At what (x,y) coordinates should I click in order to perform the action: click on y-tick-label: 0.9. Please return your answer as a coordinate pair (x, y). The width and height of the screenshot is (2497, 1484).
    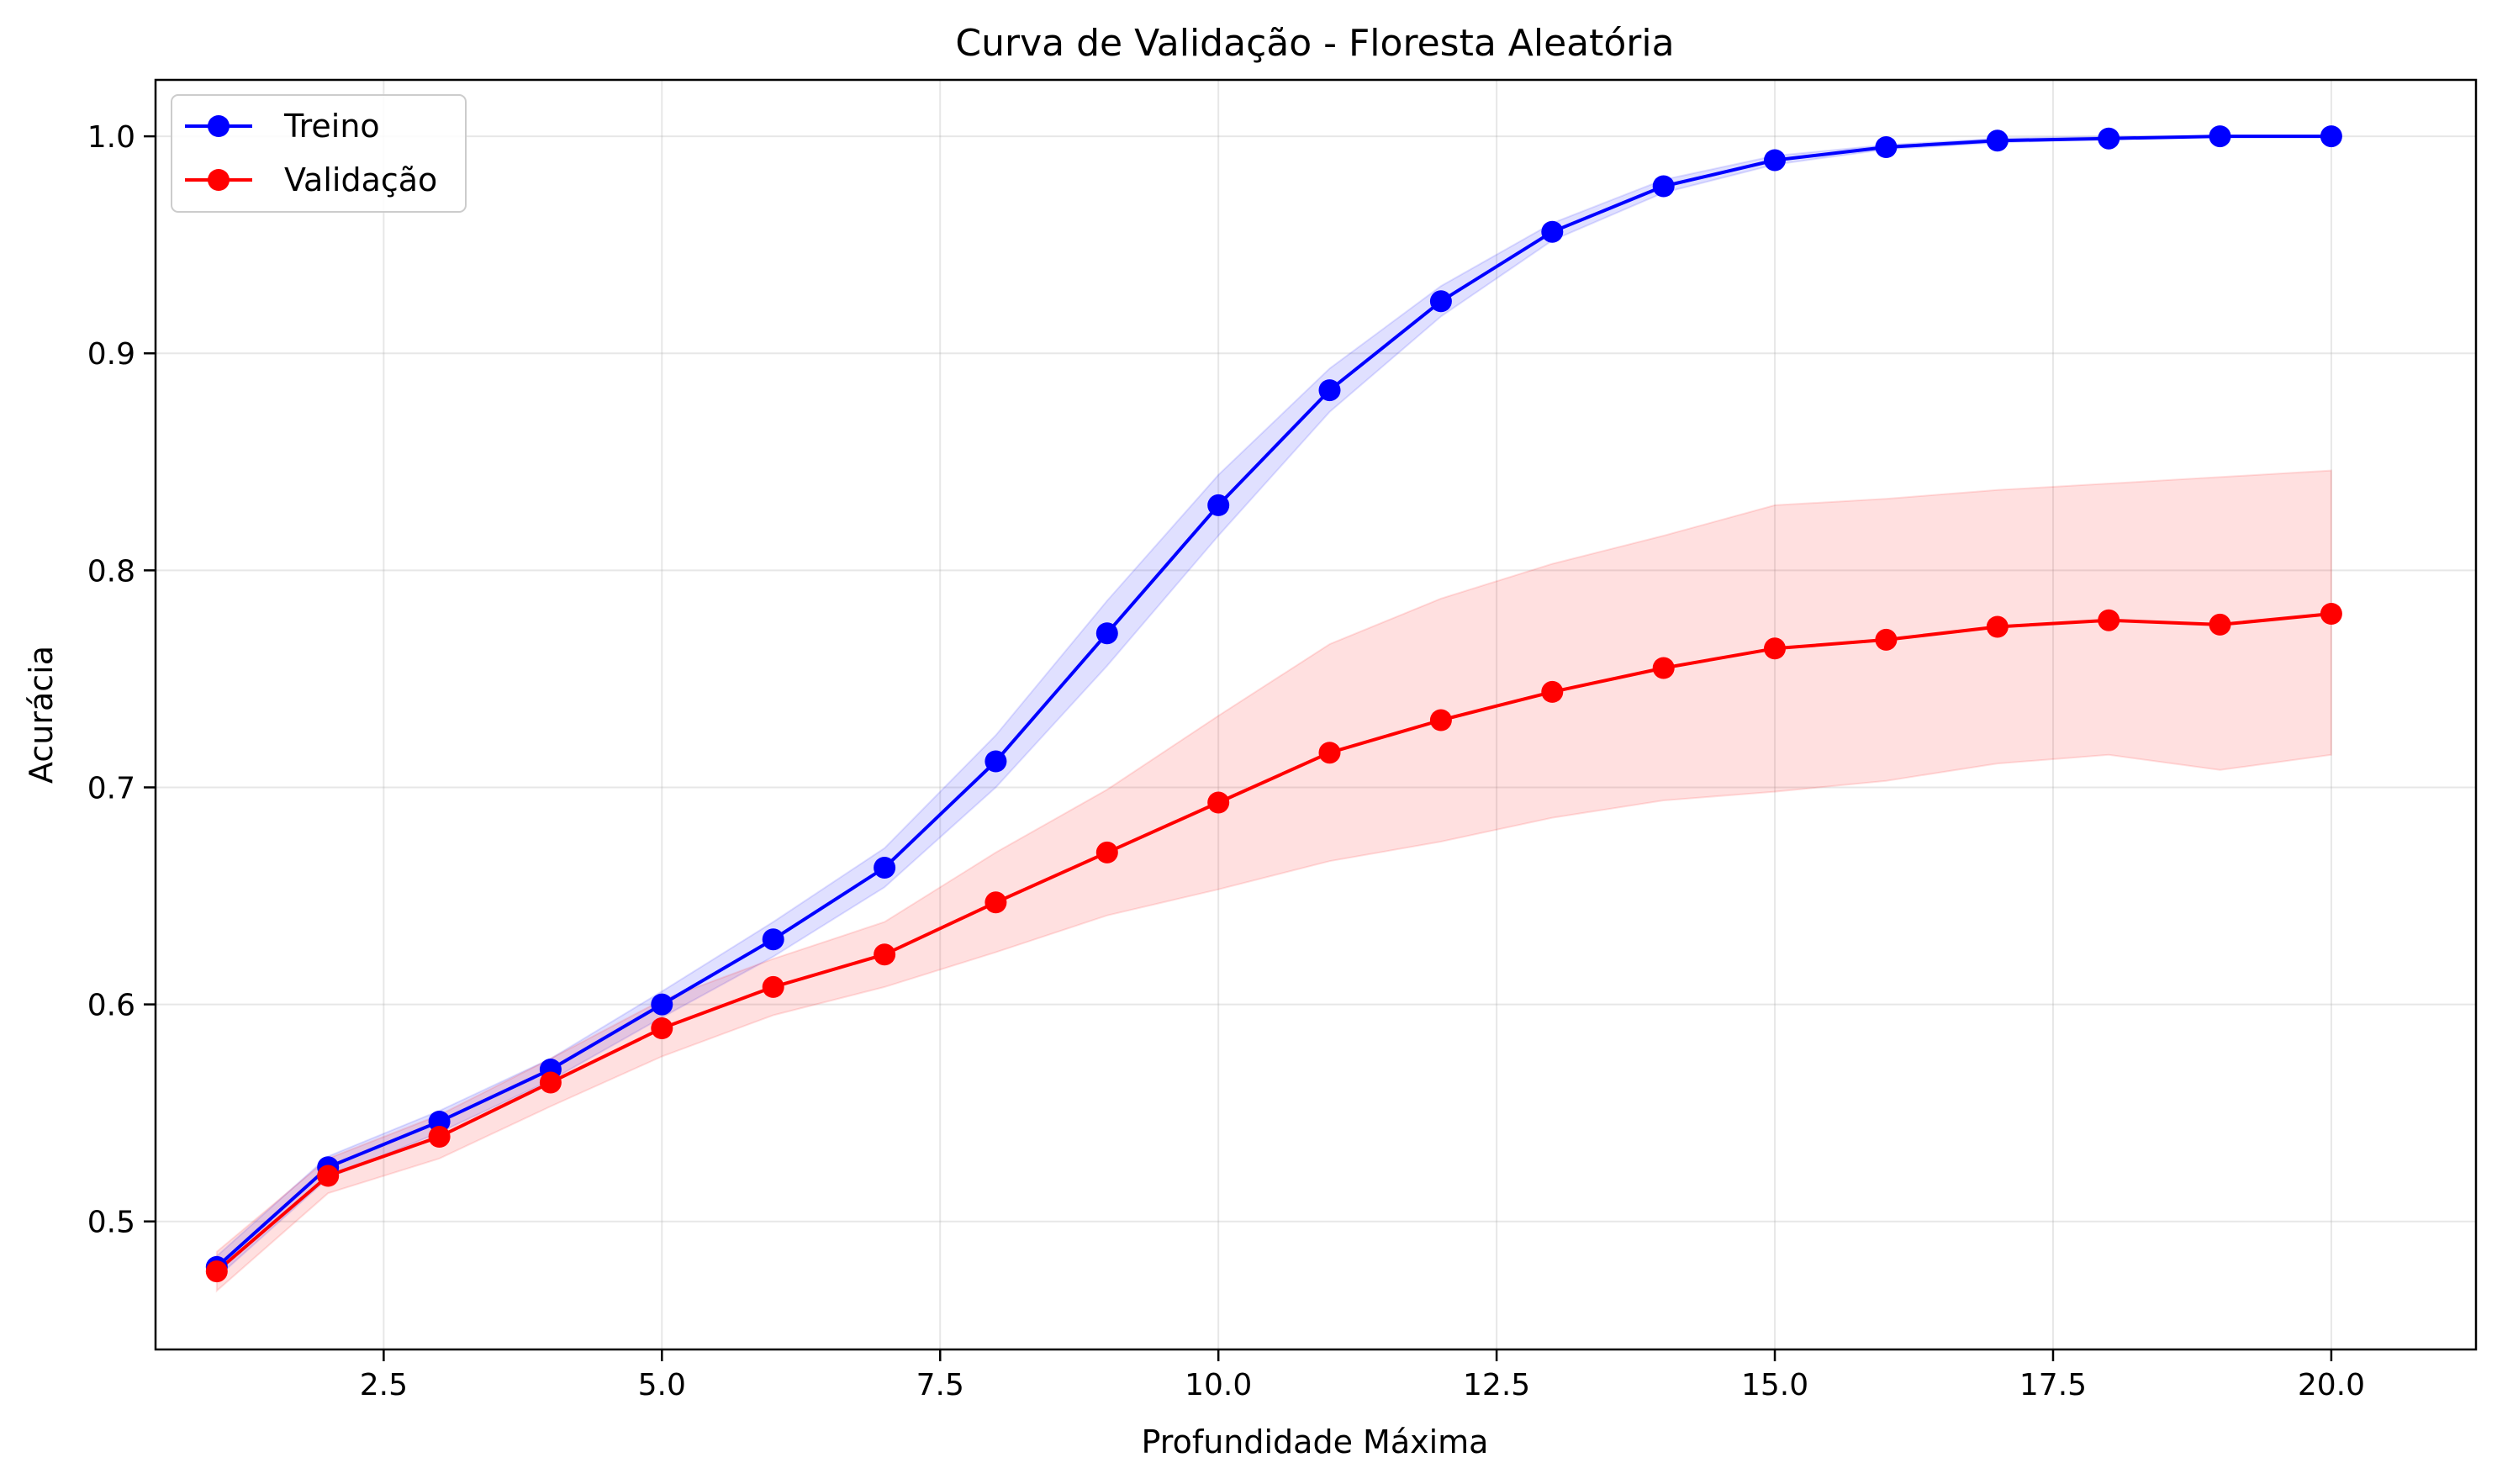
    Looking at the image, I should click on (111, 354).